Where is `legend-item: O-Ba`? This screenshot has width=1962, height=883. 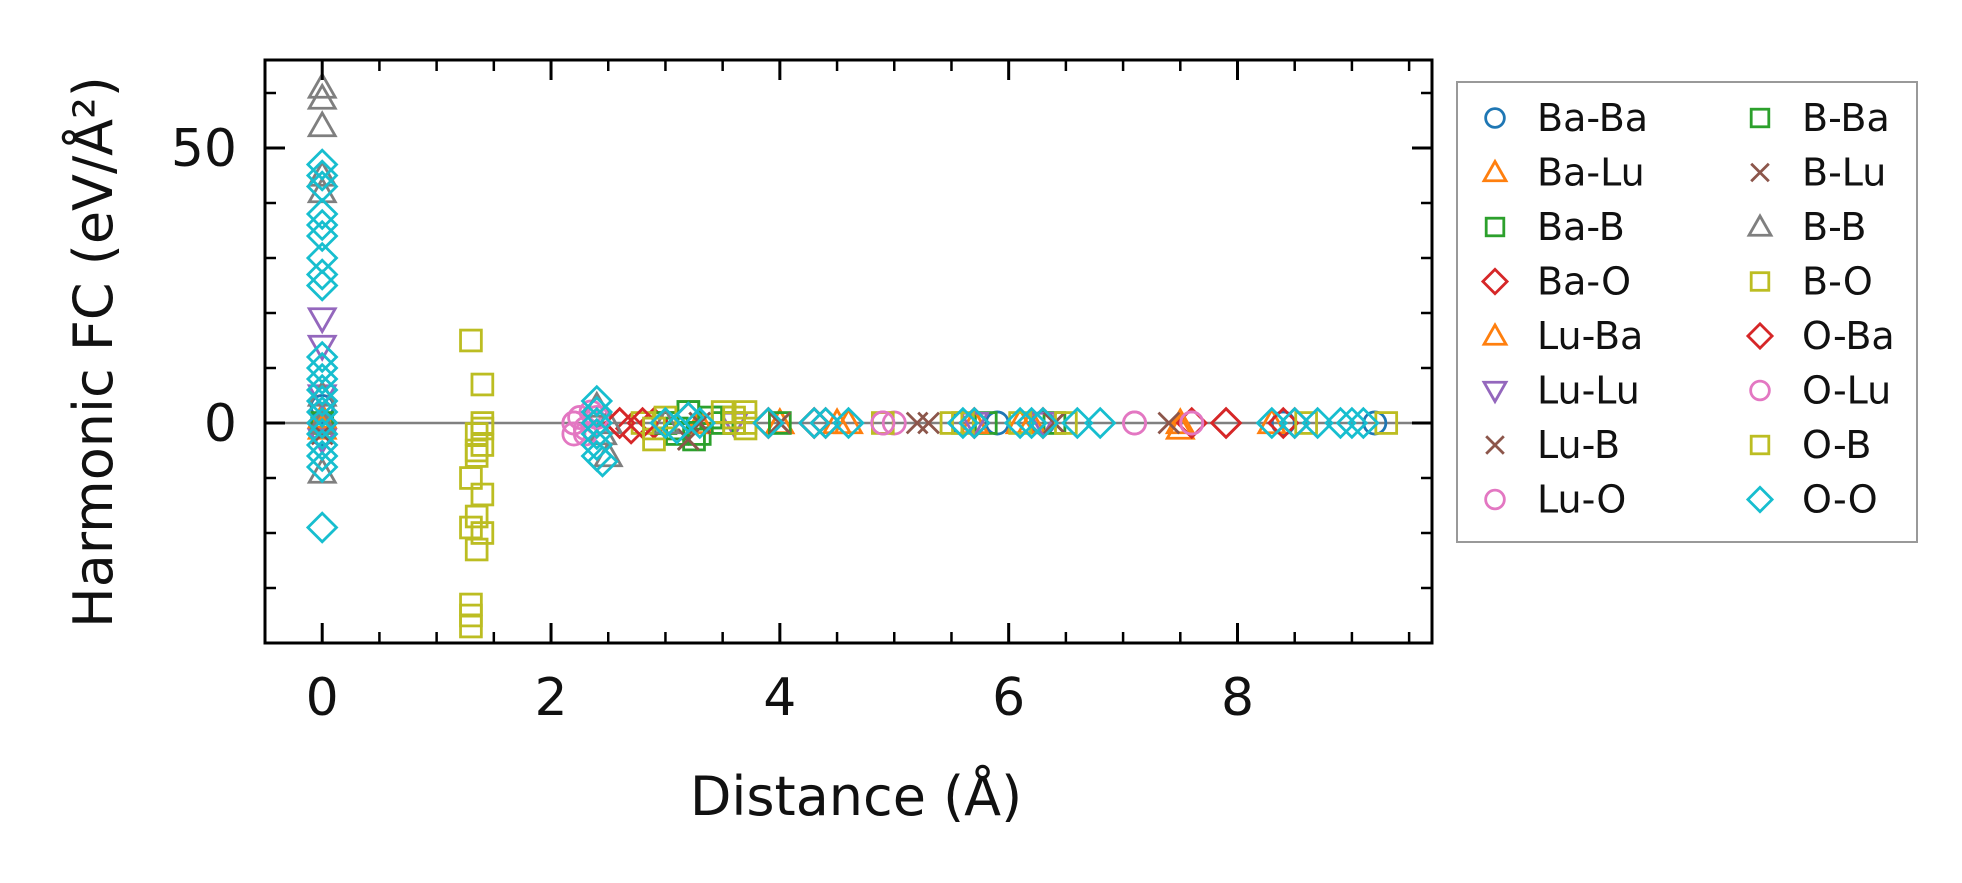
legend-item: O-Ba is located at coordinates (1820, 336).